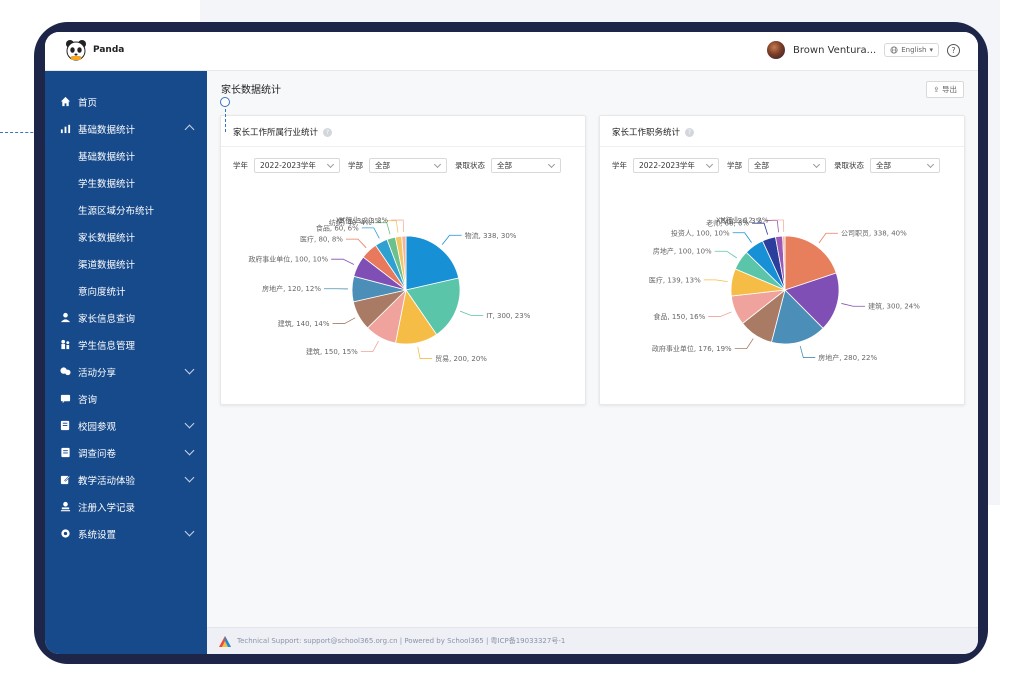 The image size is (1024, 680). What do you see at coordinates (619, 165) in the screenshot?
I see `year-filter-label: 学年` at bounding box center [619, 165].